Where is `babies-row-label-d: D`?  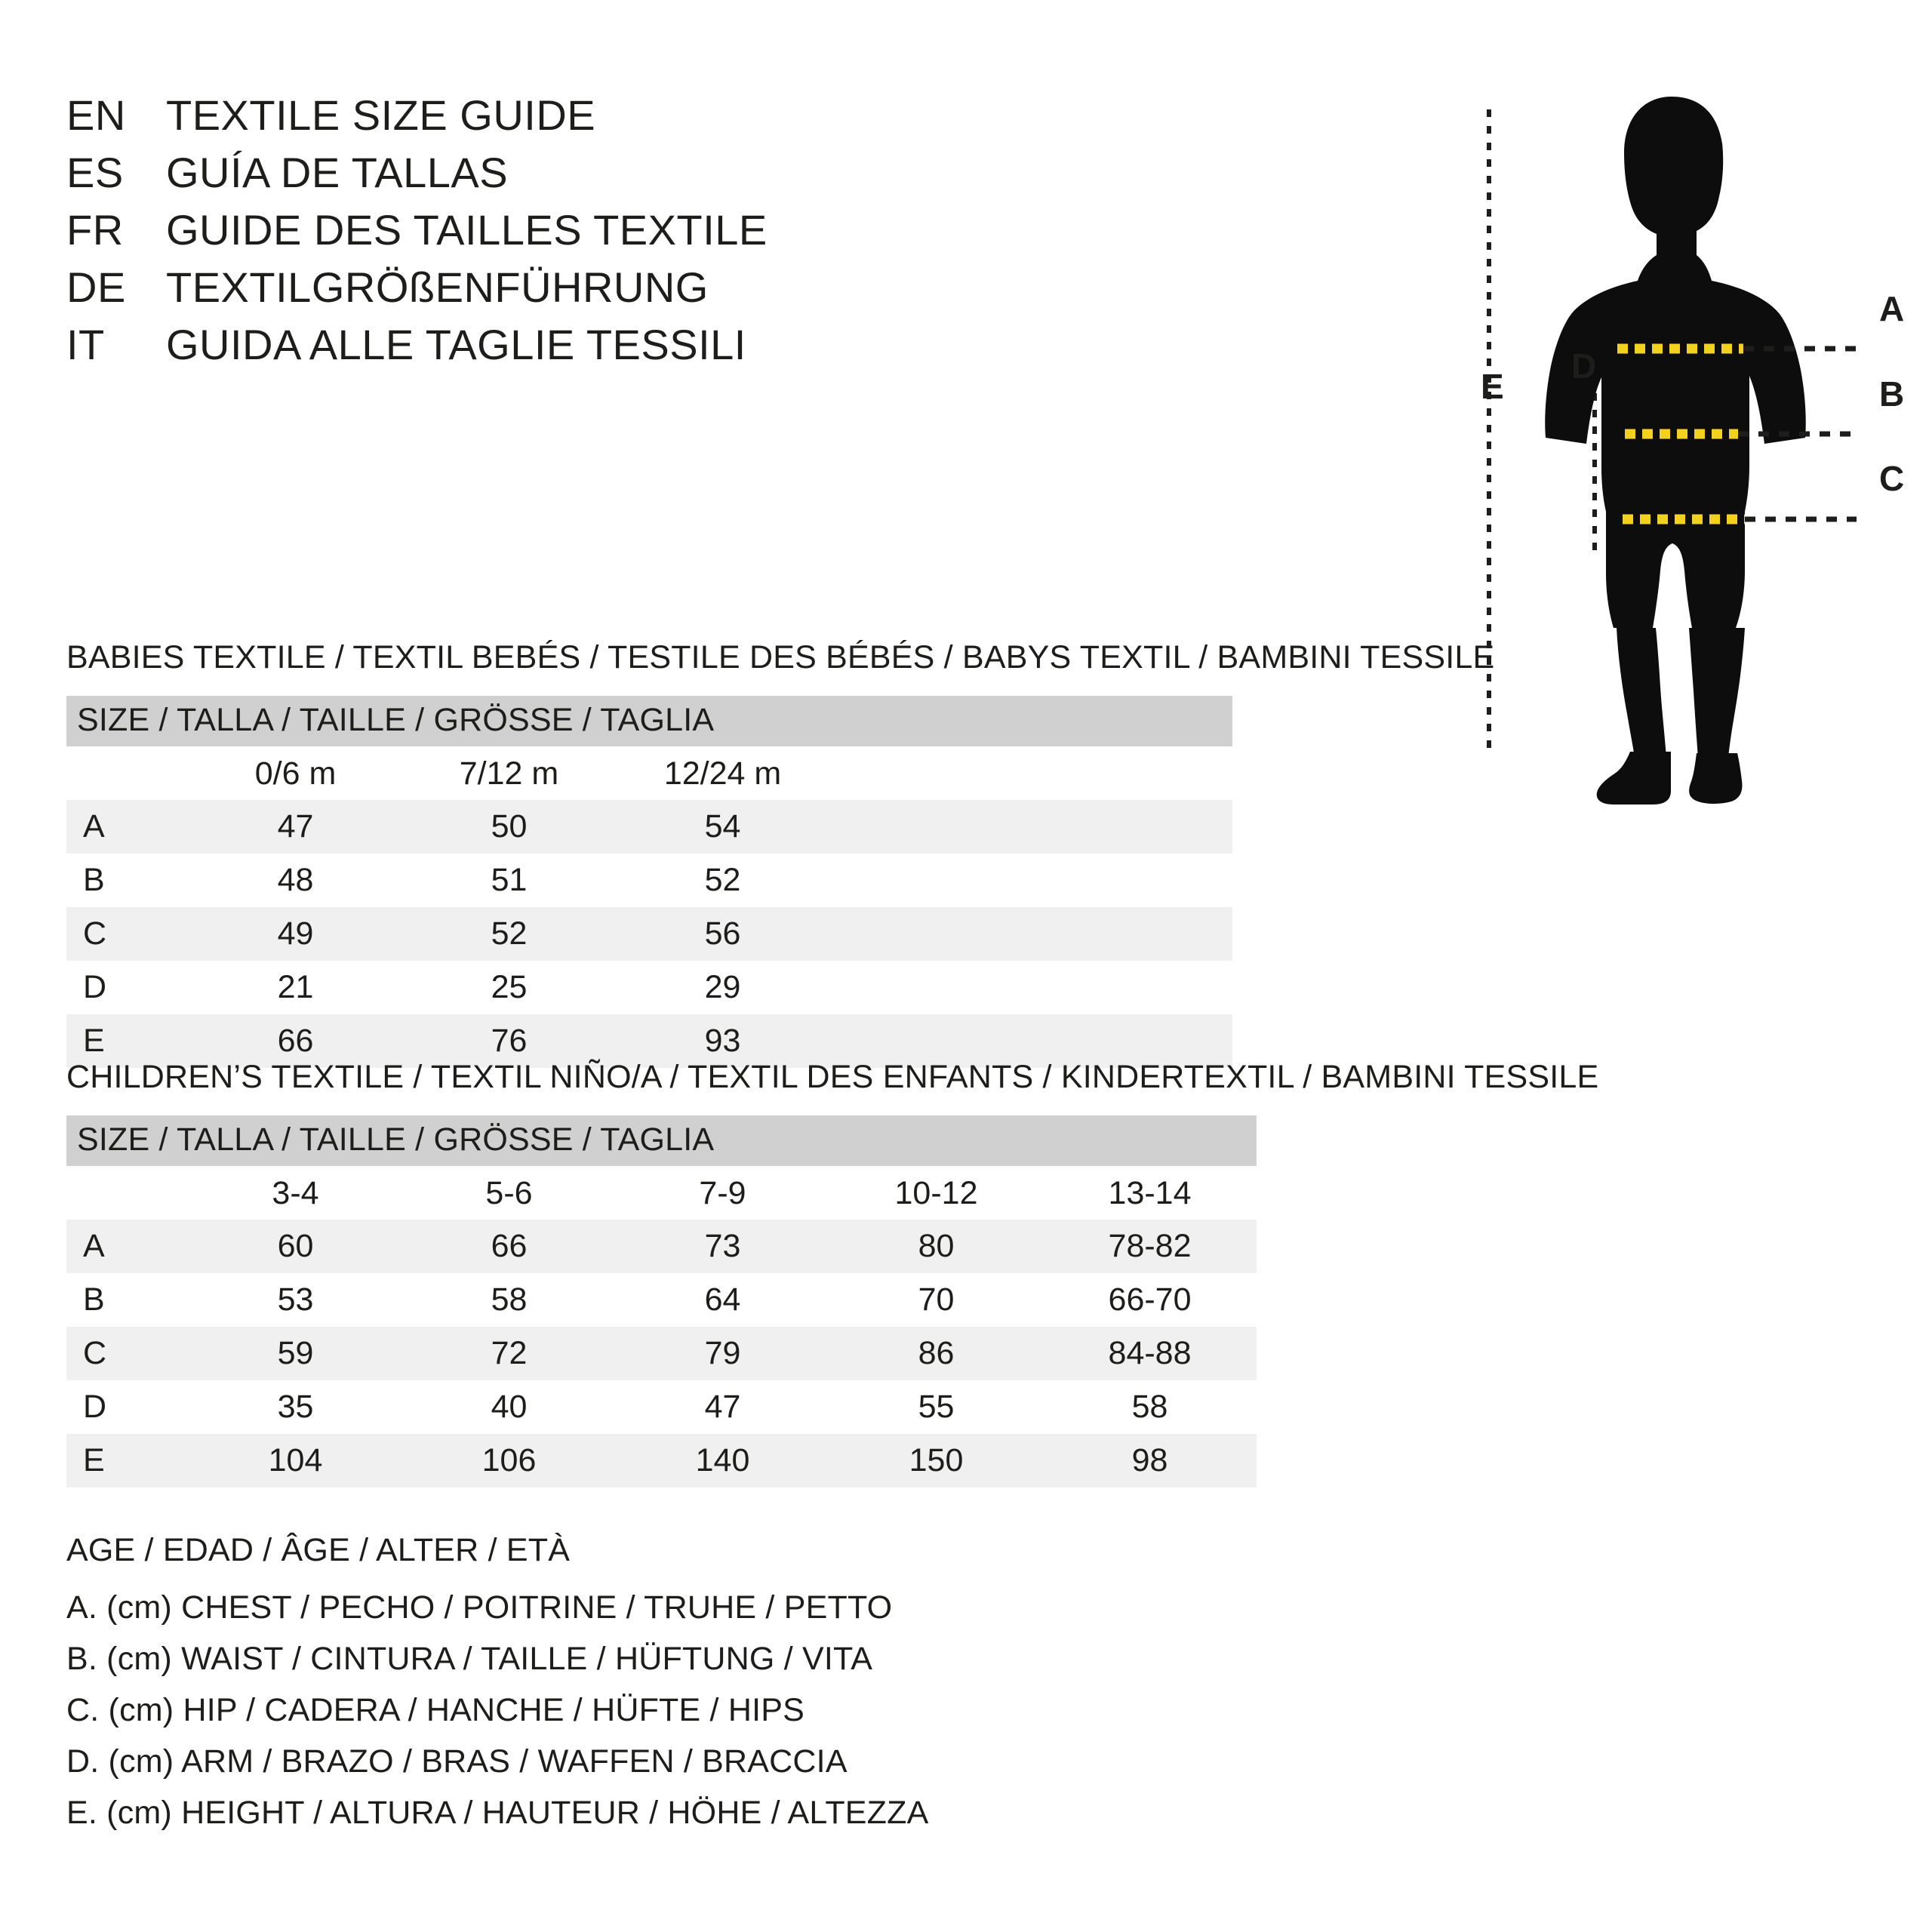 babies-row-label-d: D is located at coordinates (95, 987).